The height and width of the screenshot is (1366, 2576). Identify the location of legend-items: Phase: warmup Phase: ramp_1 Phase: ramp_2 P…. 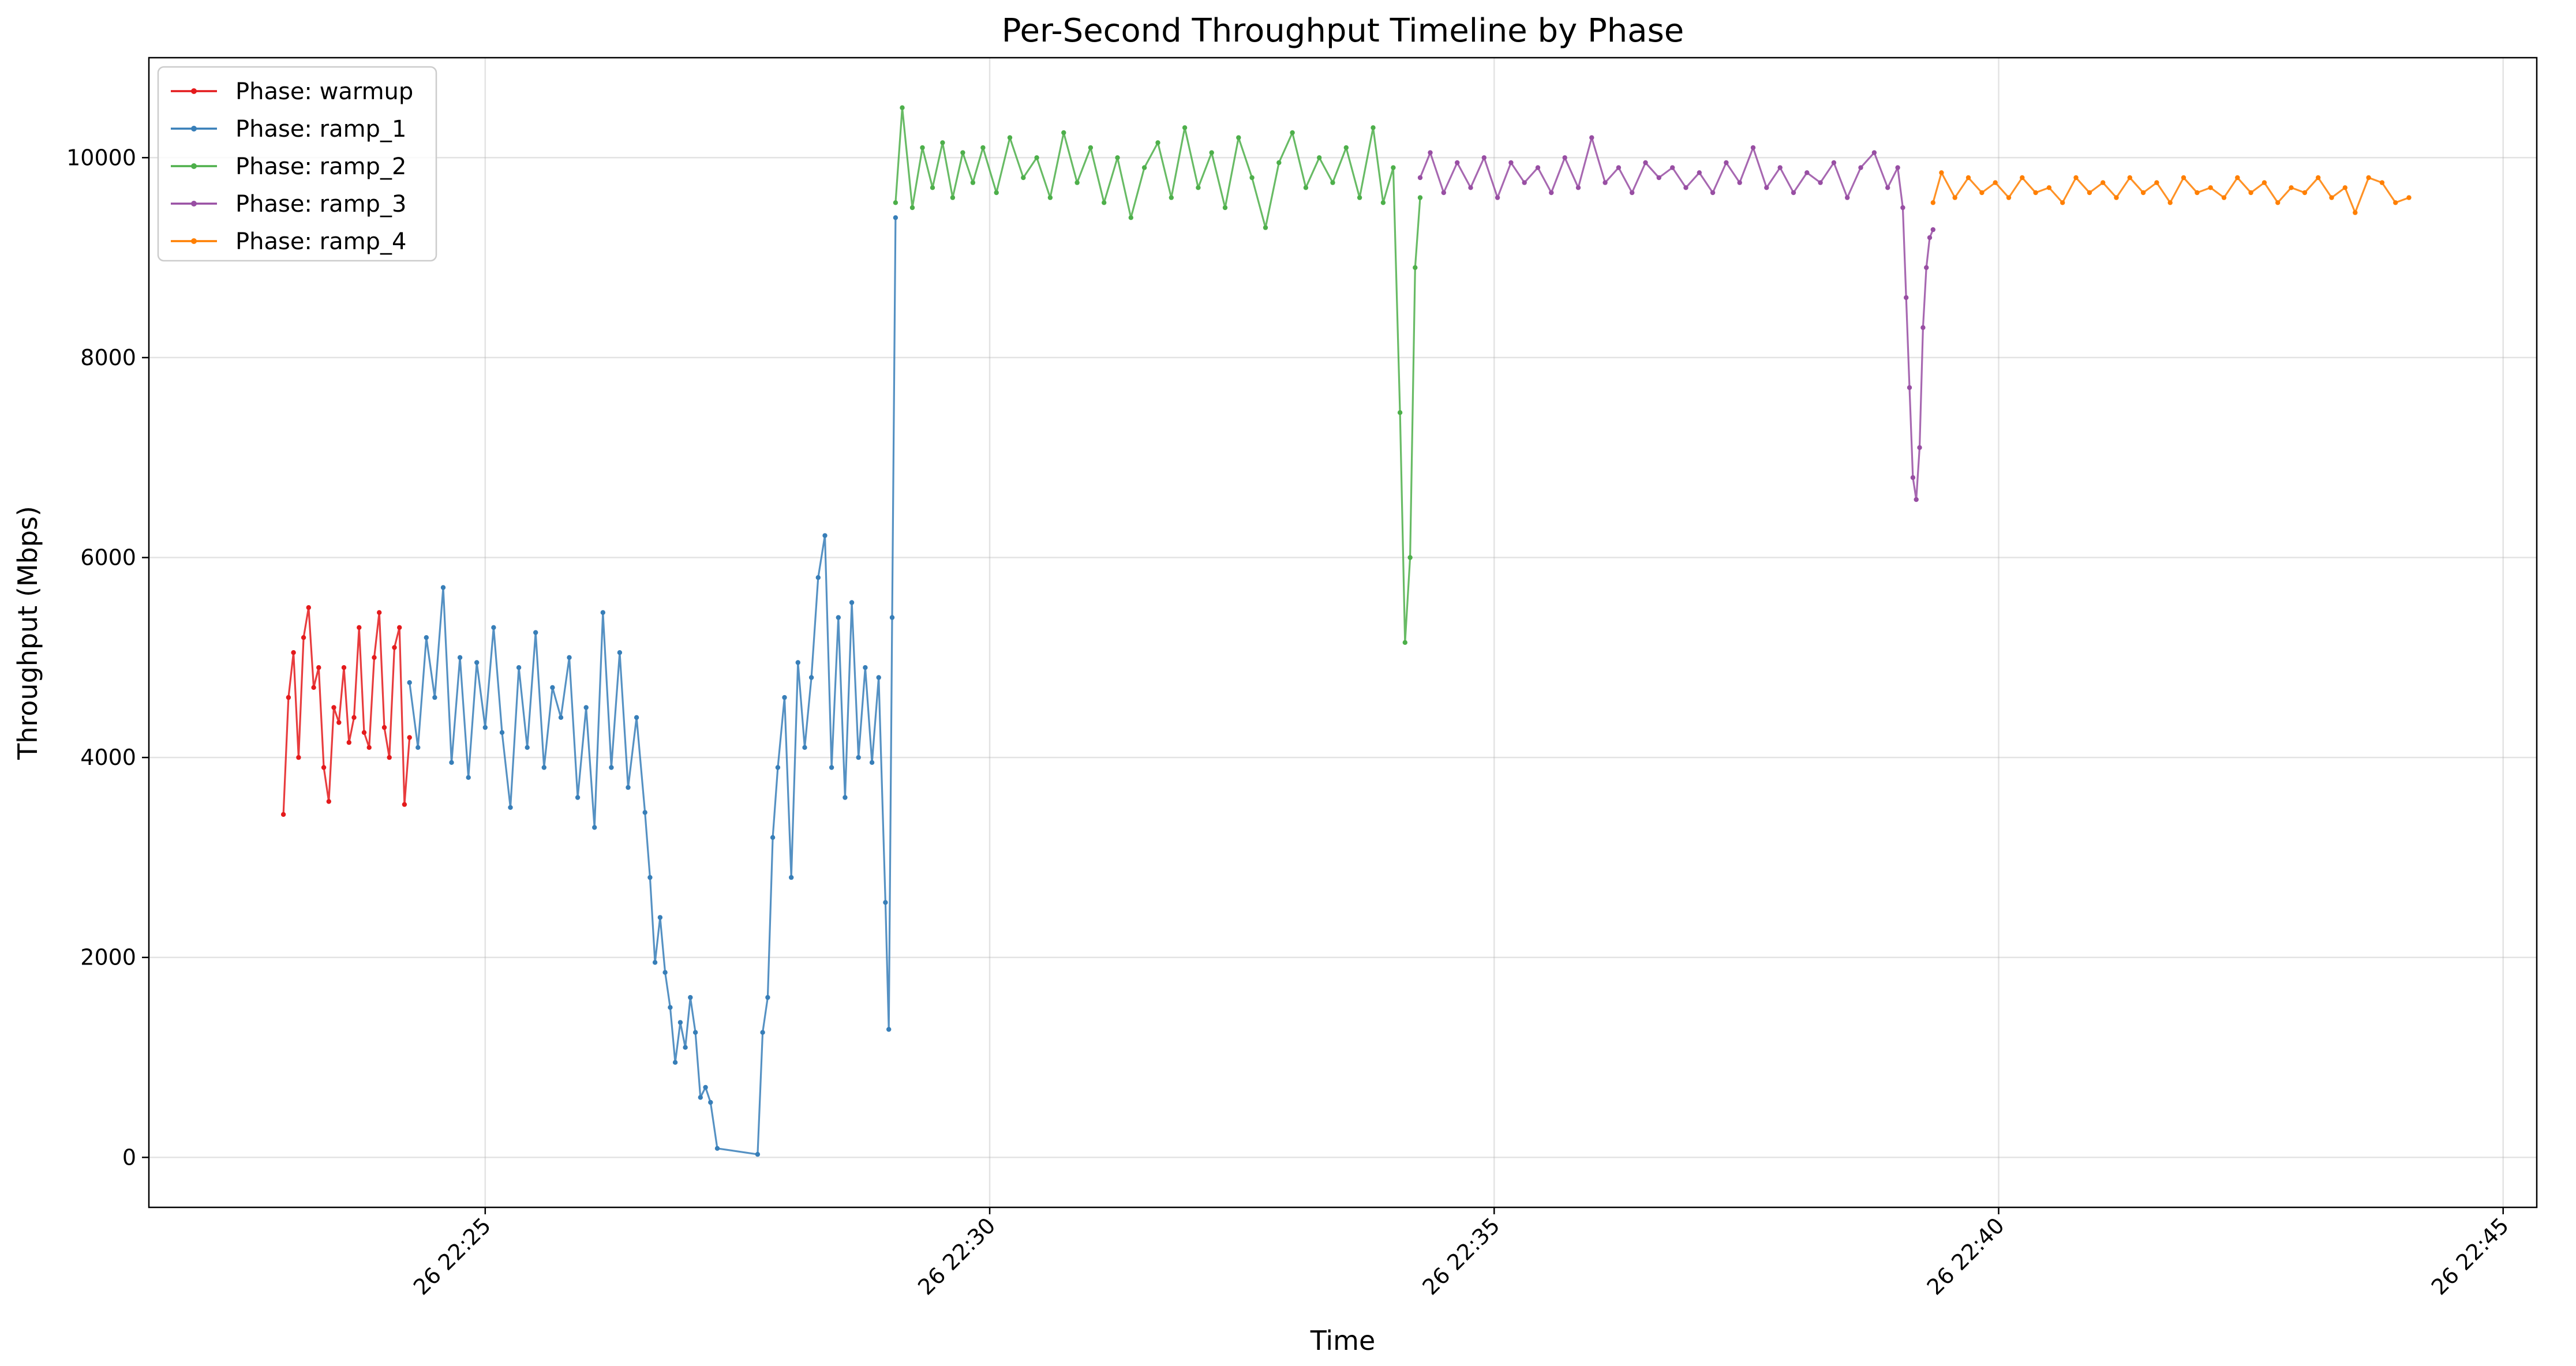
(292, 166).